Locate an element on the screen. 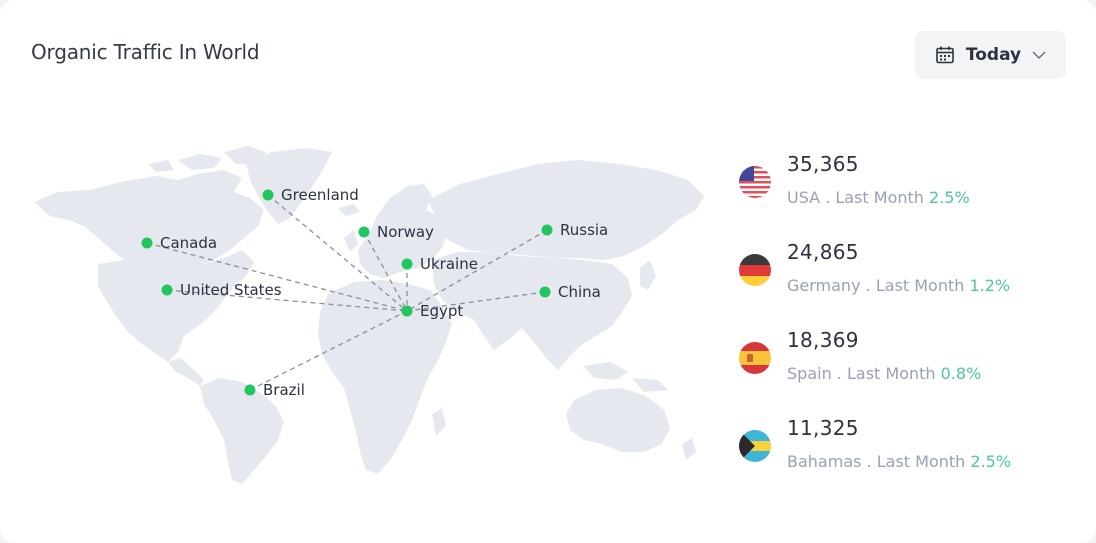 This screenshot has width=1096, height=543. pin-label-egypt: Egypt is located at coordinates (442, 311).